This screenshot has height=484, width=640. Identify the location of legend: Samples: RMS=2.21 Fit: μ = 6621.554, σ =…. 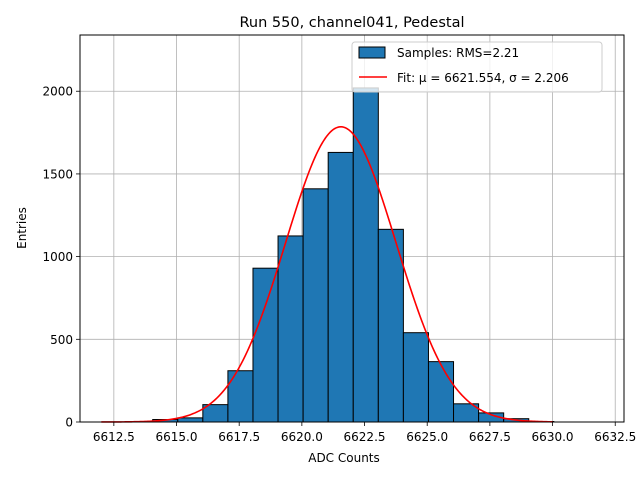
(477, 67).